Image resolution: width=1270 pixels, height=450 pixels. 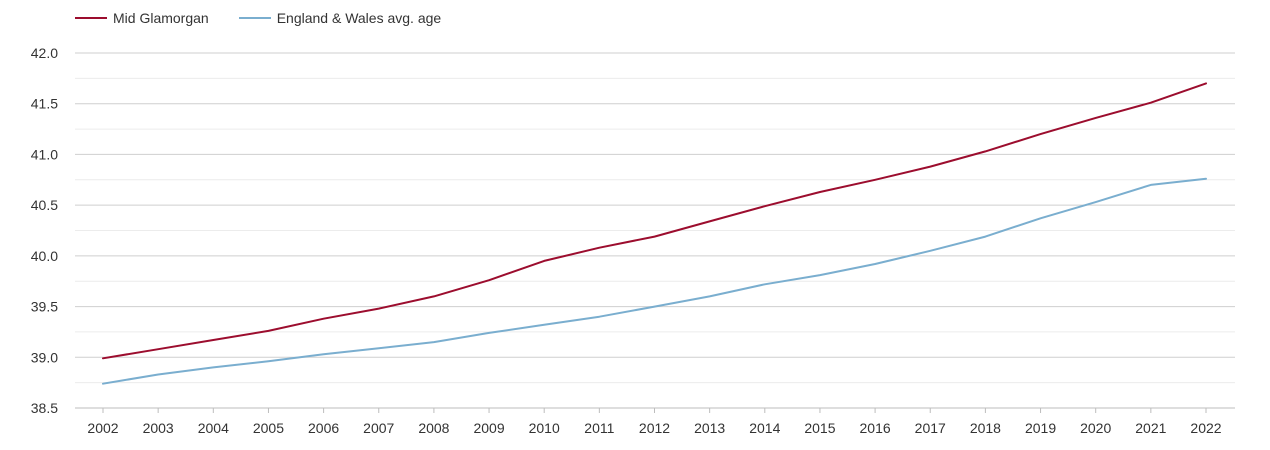 I want to click on x-tick-label: 2012, so click(x=654, y=428).